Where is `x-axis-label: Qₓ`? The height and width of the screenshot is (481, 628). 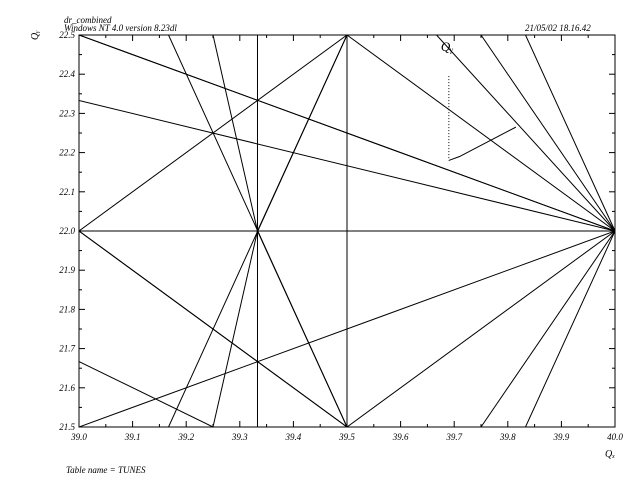
x-axis-label: Qₓ is located at coordinates (610, 454).